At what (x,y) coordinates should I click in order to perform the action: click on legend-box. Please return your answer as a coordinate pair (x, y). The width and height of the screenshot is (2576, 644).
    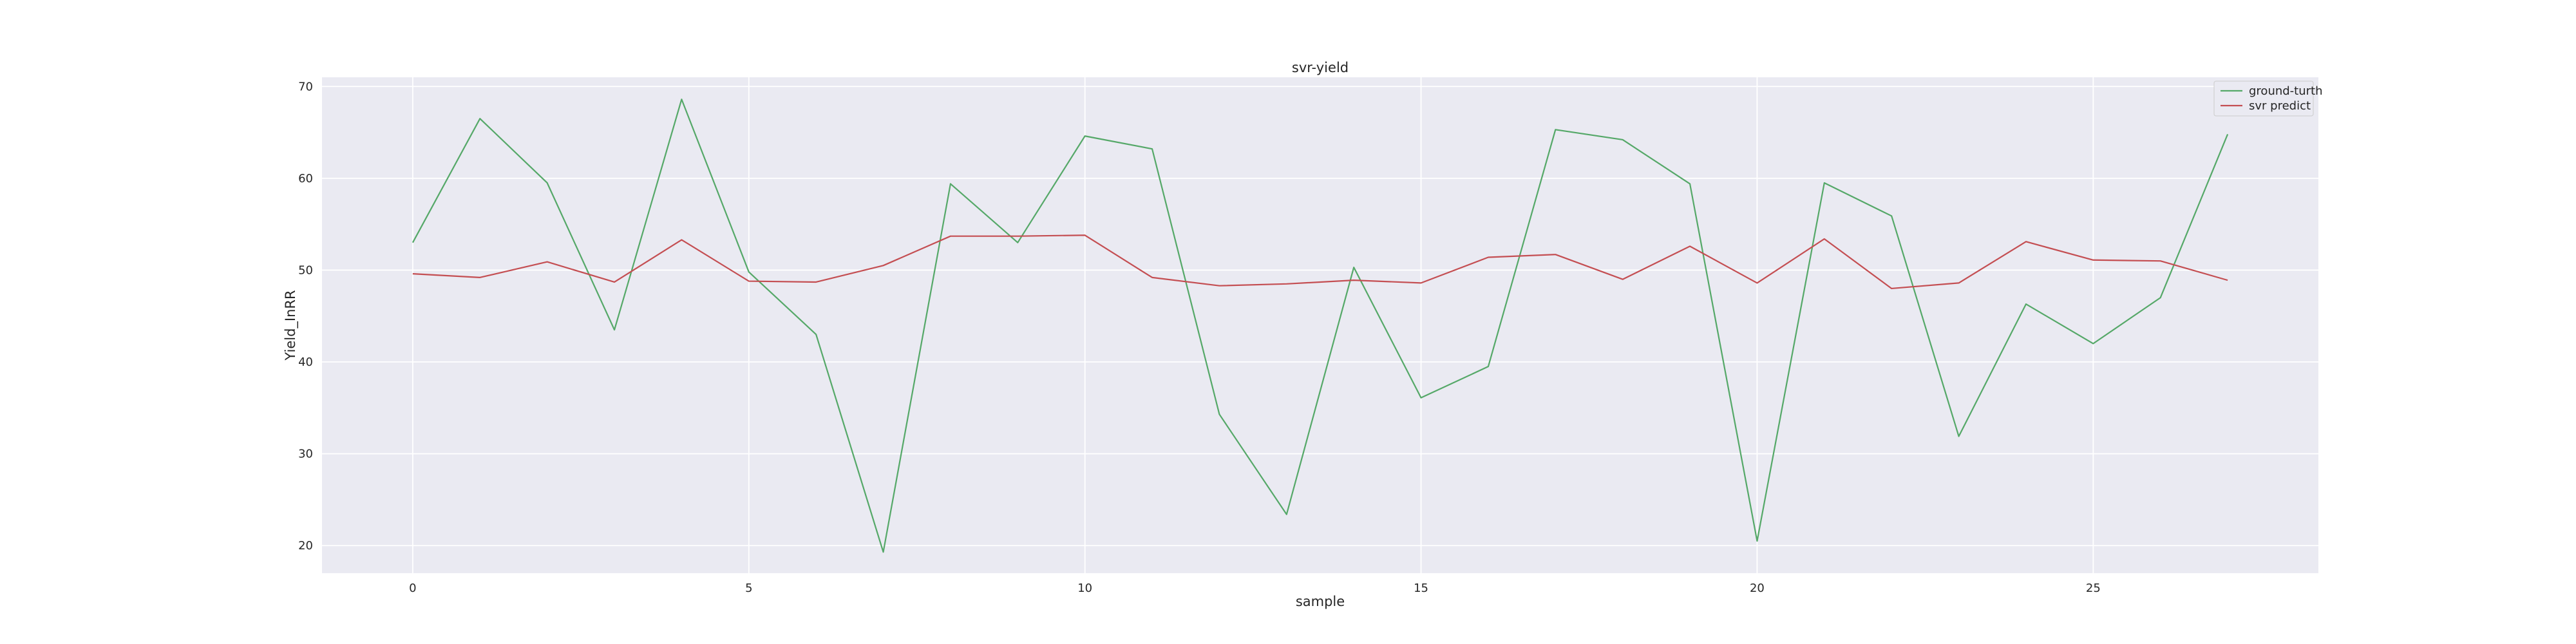
    Looking at the image, I should click on (2264, 99).